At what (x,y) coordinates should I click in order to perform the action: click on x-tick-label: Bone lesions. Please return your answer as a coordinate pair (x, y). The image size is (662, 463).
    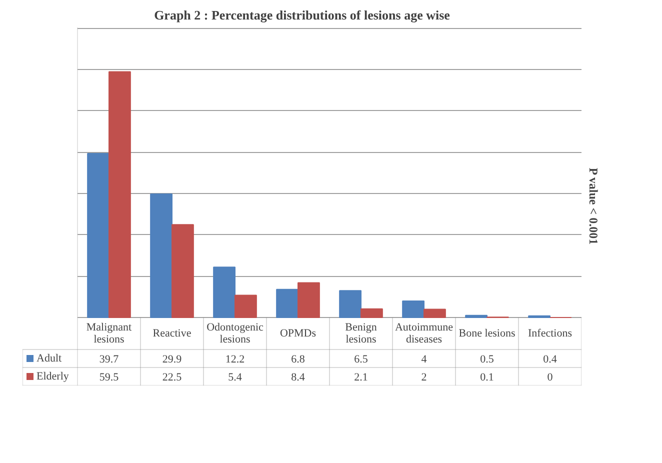
    Looking at the image, I should click on (487, 334).